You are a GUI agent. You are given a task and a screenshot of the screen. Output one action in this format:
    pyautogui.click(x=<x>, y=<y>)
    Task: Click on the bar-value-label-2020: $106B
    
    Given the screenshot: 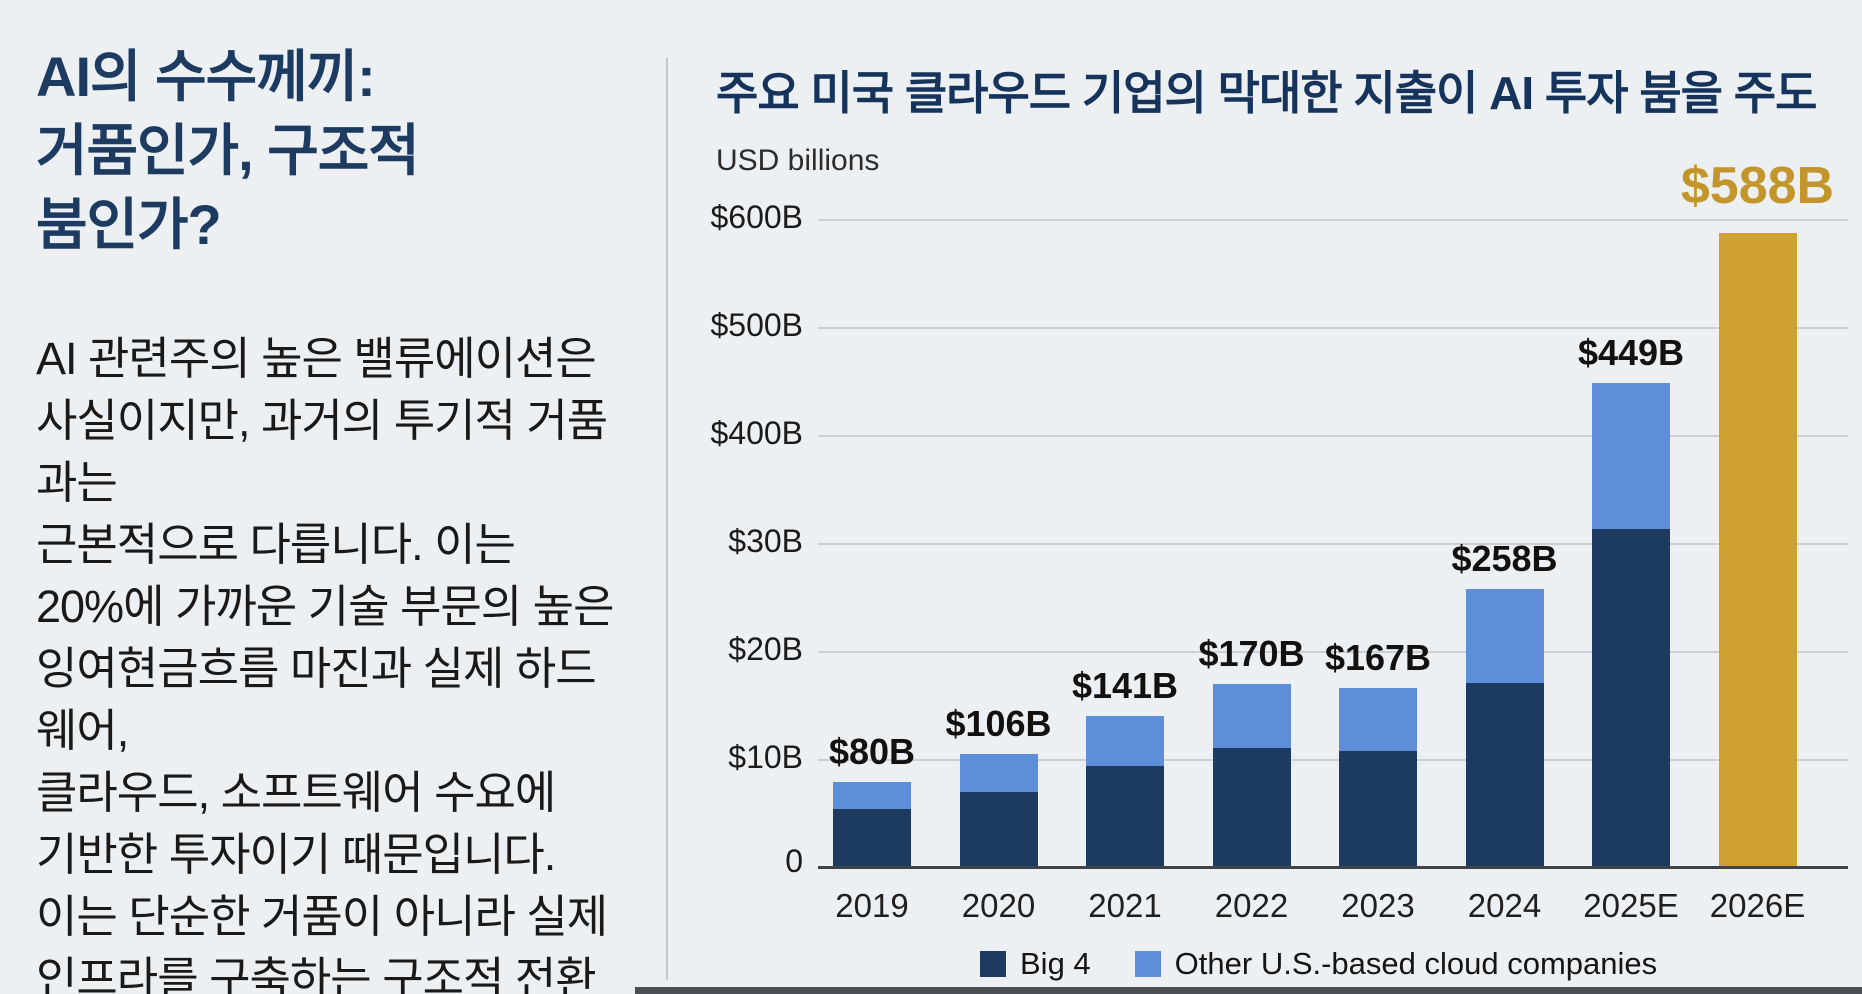 What is the action you would take?
    pyautogui.click(x=998, y=723)
    